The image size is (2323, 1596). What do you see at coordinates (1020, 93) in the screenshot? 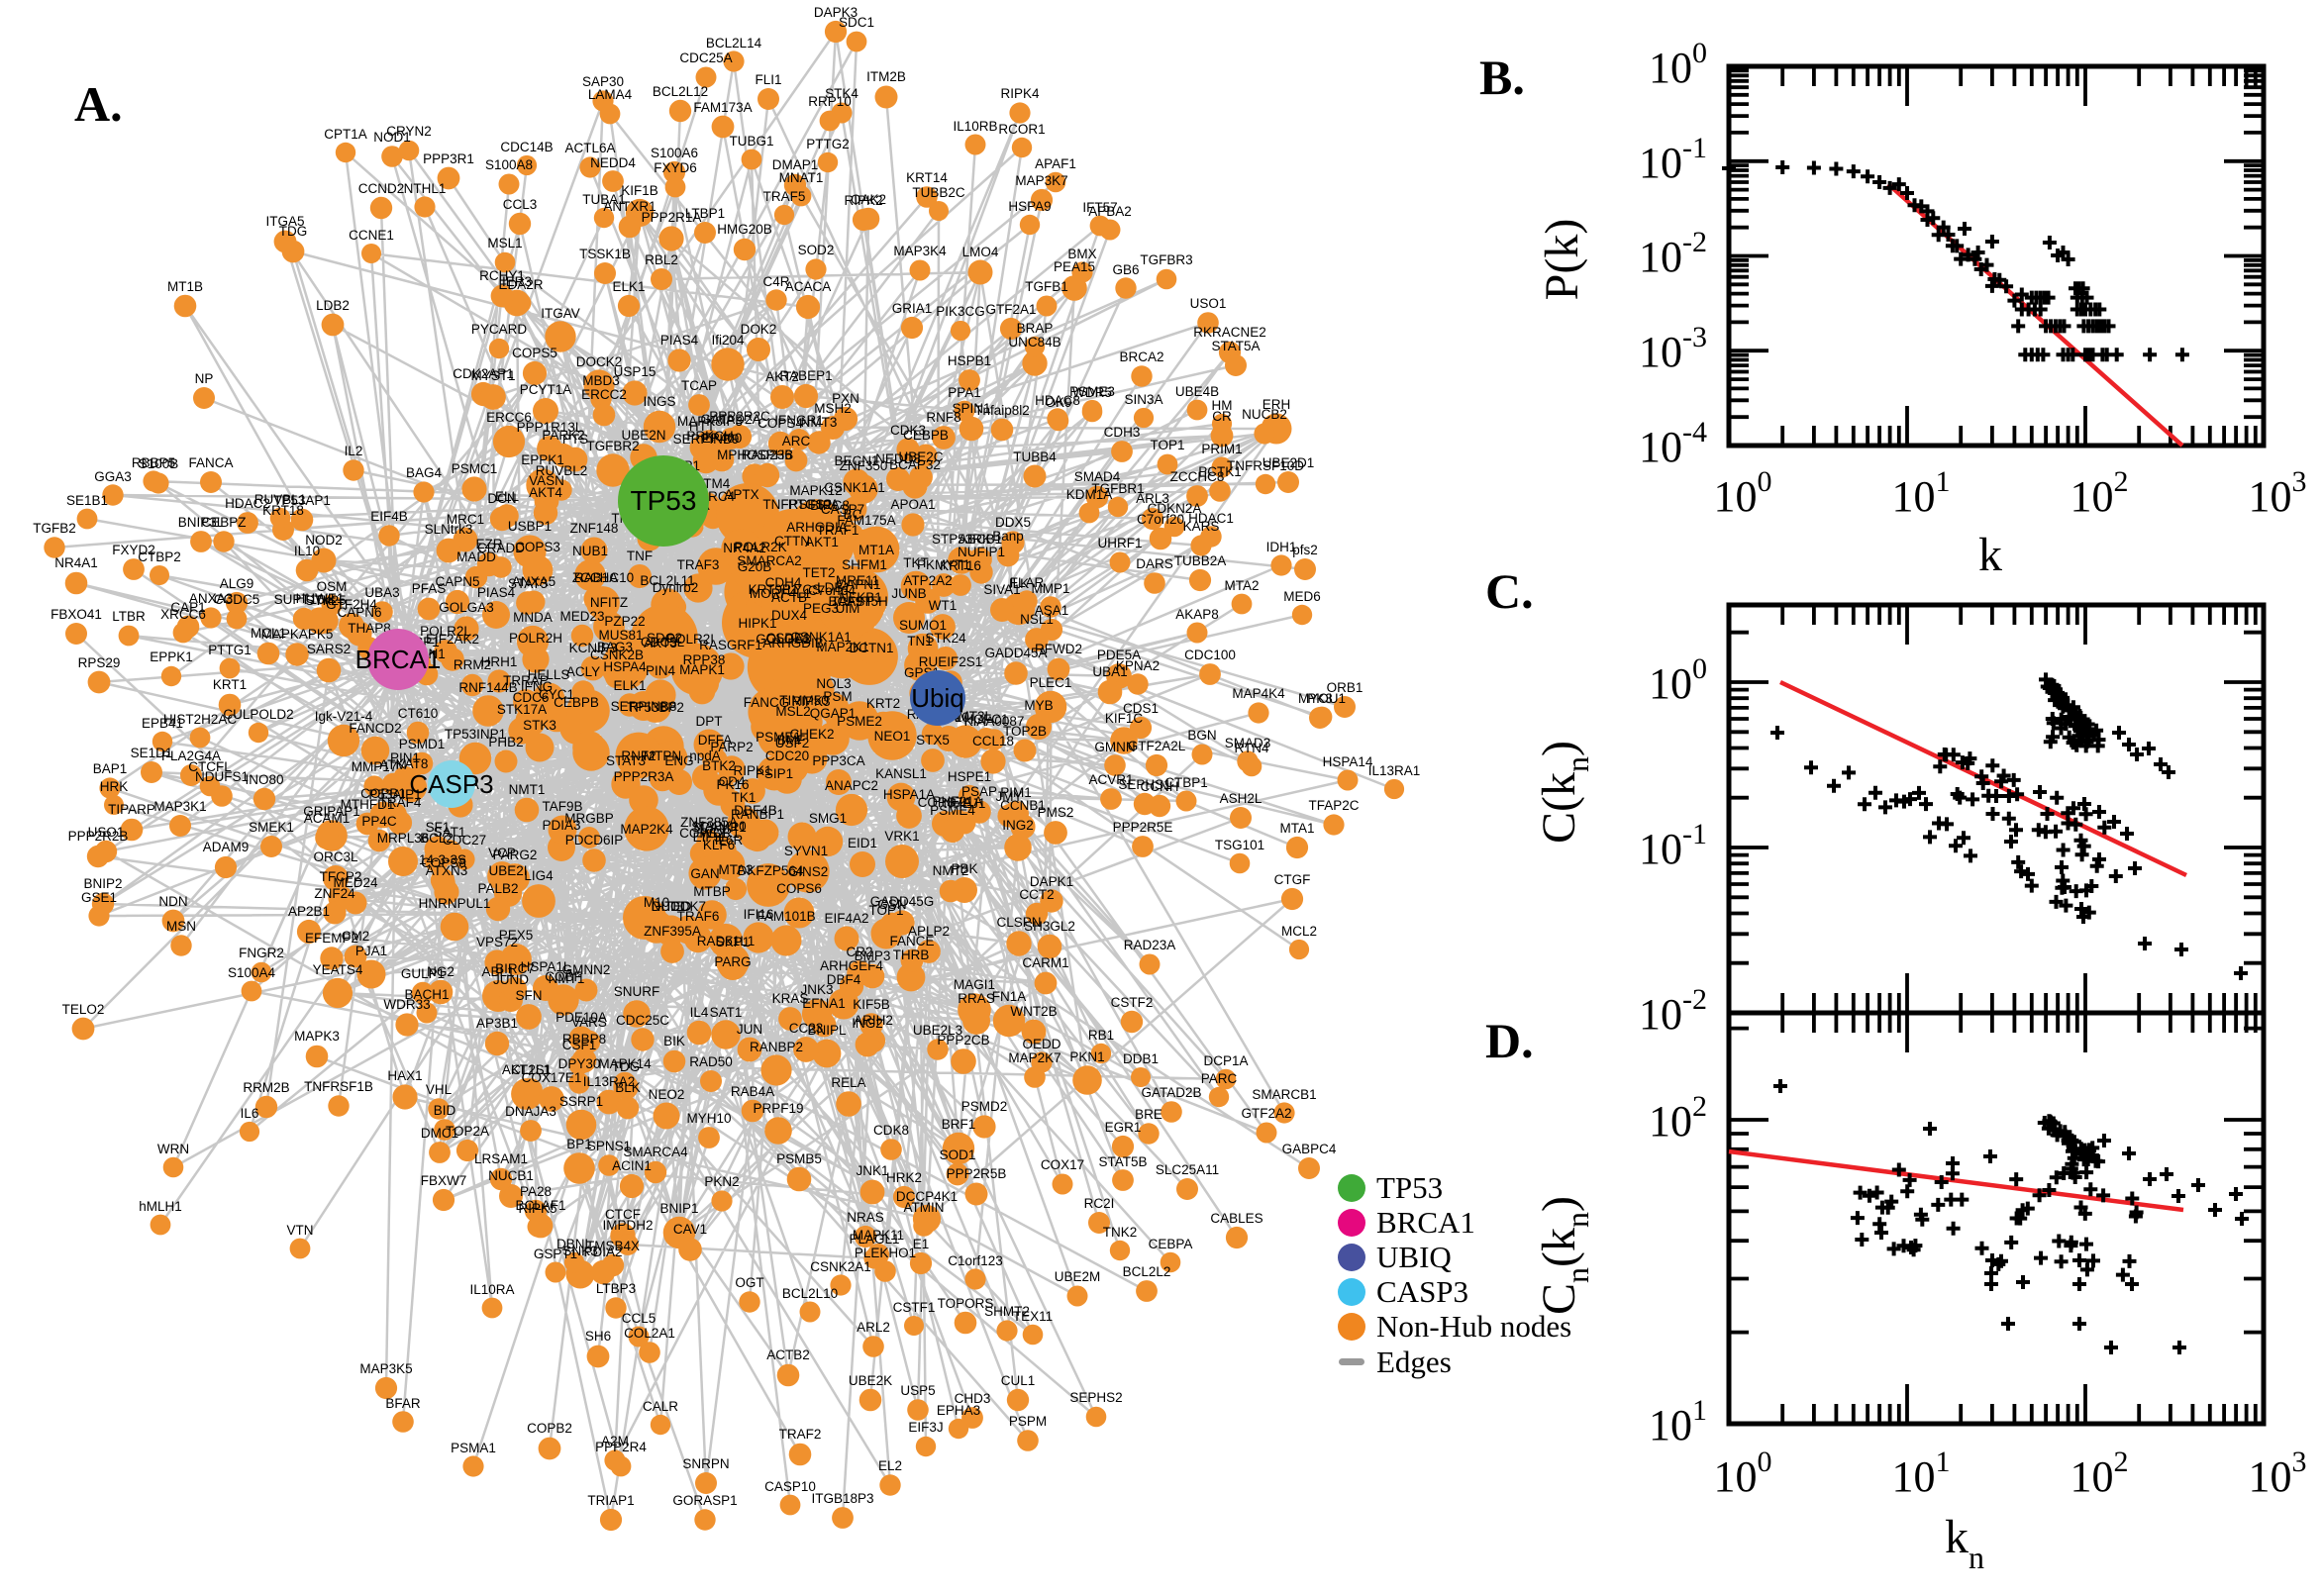
I see `svg-text: RIPK4` at bounding box center [1020, 93].